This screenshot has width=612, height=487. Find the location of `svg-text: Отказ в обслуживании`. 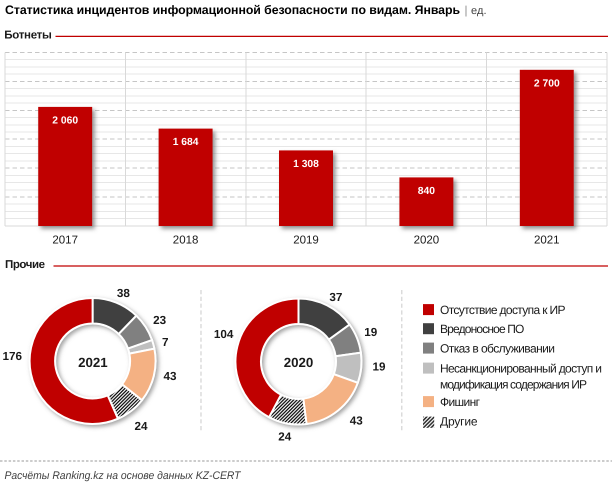

svg-text: Отказ в обслуживании is located at coordinates (497, 348).